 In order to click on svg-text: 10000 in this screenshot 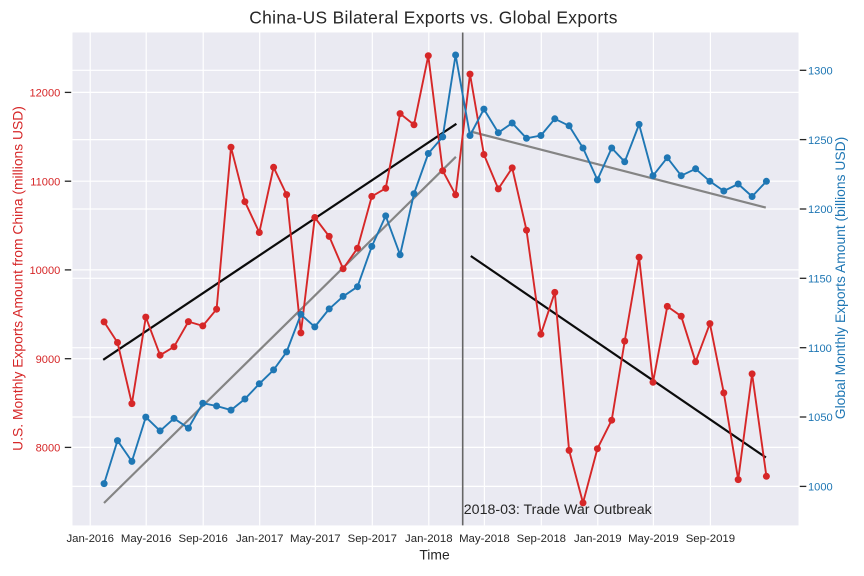, I will do `click(44, 271)`.